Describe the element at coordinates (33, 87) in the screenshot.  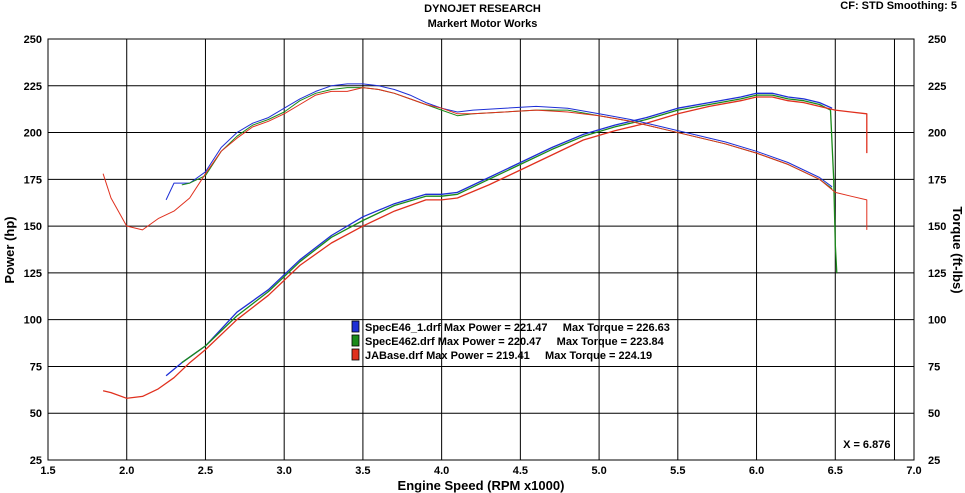
I see `y-tick-label: 225` at that location.